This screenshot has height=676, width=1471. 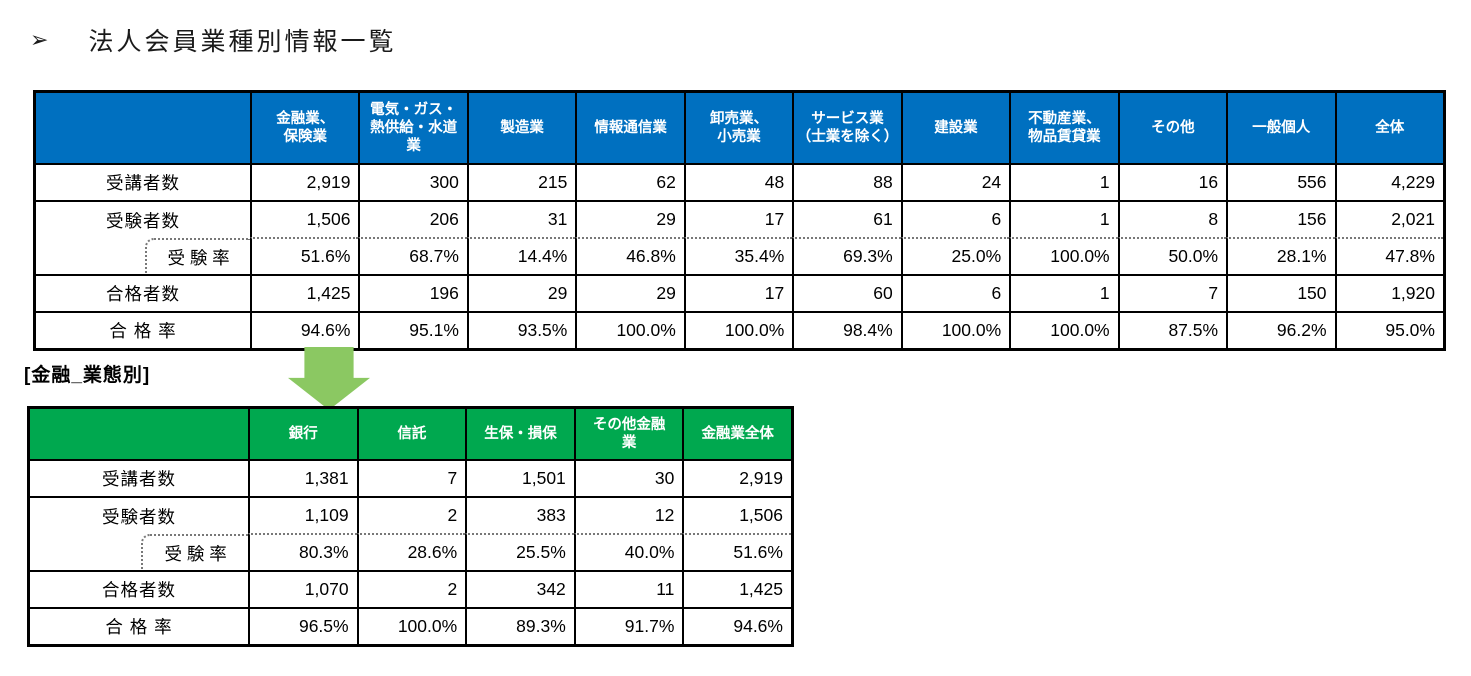 What do you see at coordinates (955, 218) in the screenshot?
I see `value-cell: 6` at bounding box center [955, 218].